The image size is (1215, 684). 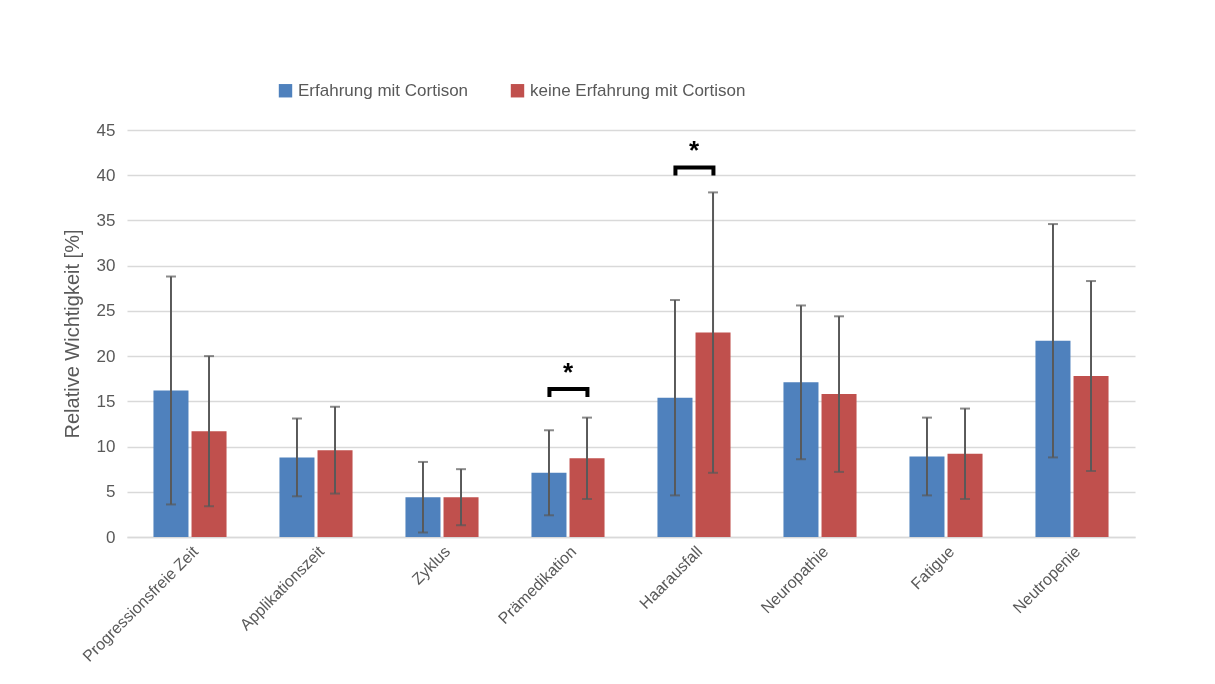 What do you see at coordinates (383, 90) in the screenshot?
I see `legend-label: Erfahrung mit Cortison` at bounding box center [383, 90].